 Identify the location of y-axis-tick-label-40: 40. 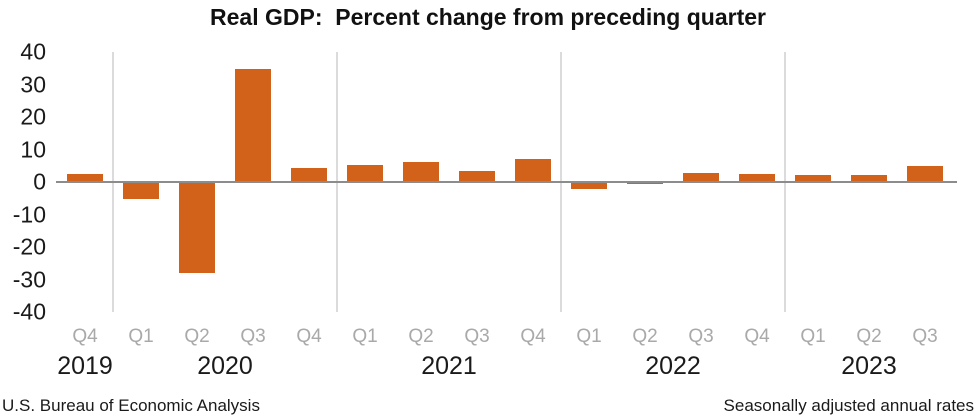
(33, 51).